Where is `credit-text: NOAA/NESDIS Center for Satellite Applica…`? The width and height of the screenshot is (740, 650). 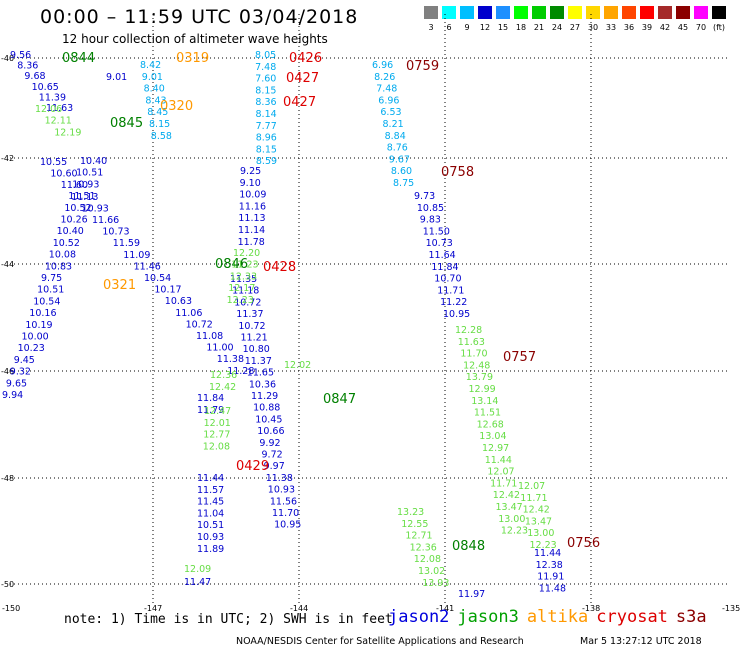
credit-text: NOAA/NESDIS Center for Satellite Applica… is located at coordinates (380, 641).